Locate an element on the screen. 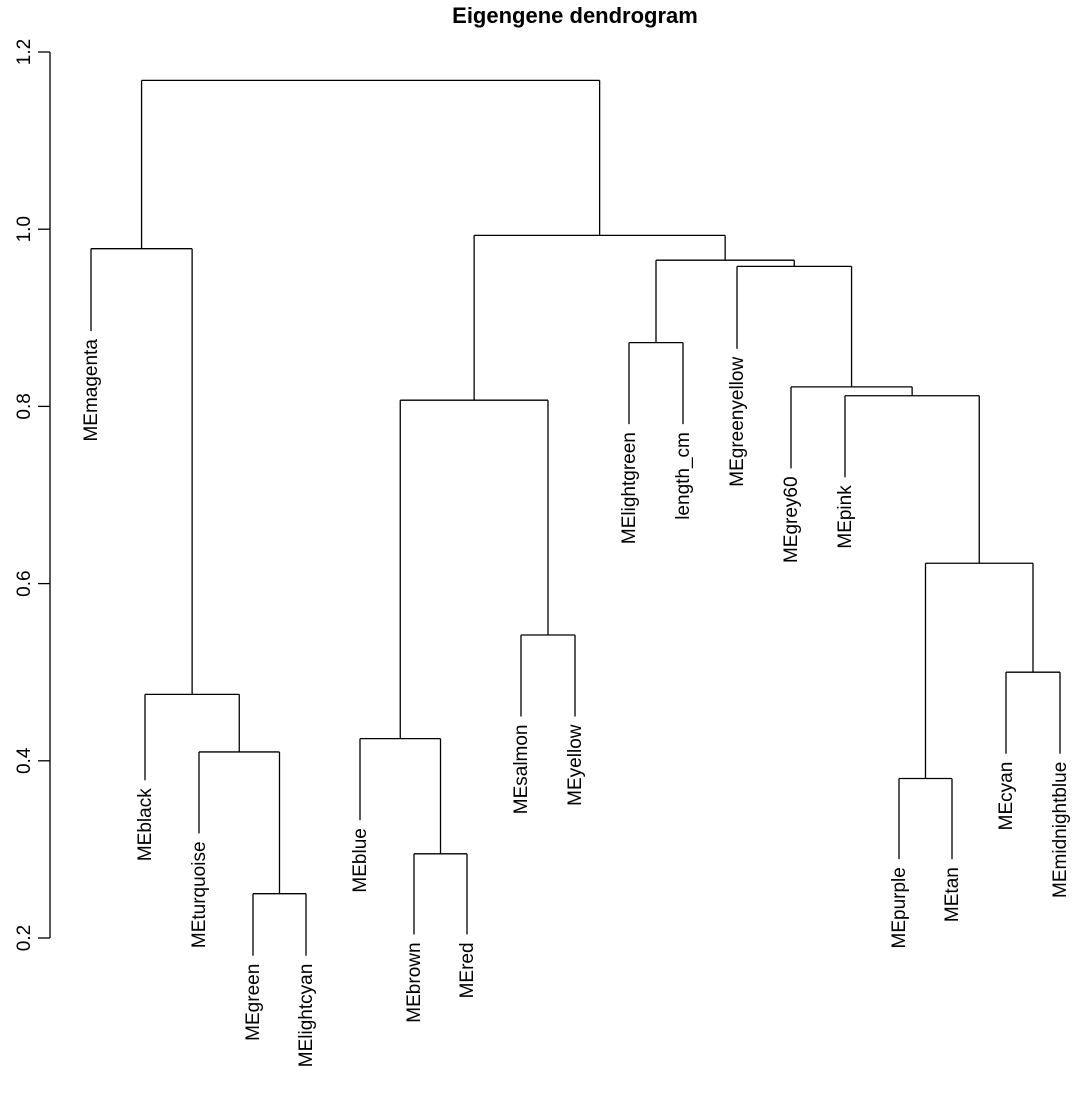  chart-title: Eigengene dendrogram is located at coordinates (575, 15).